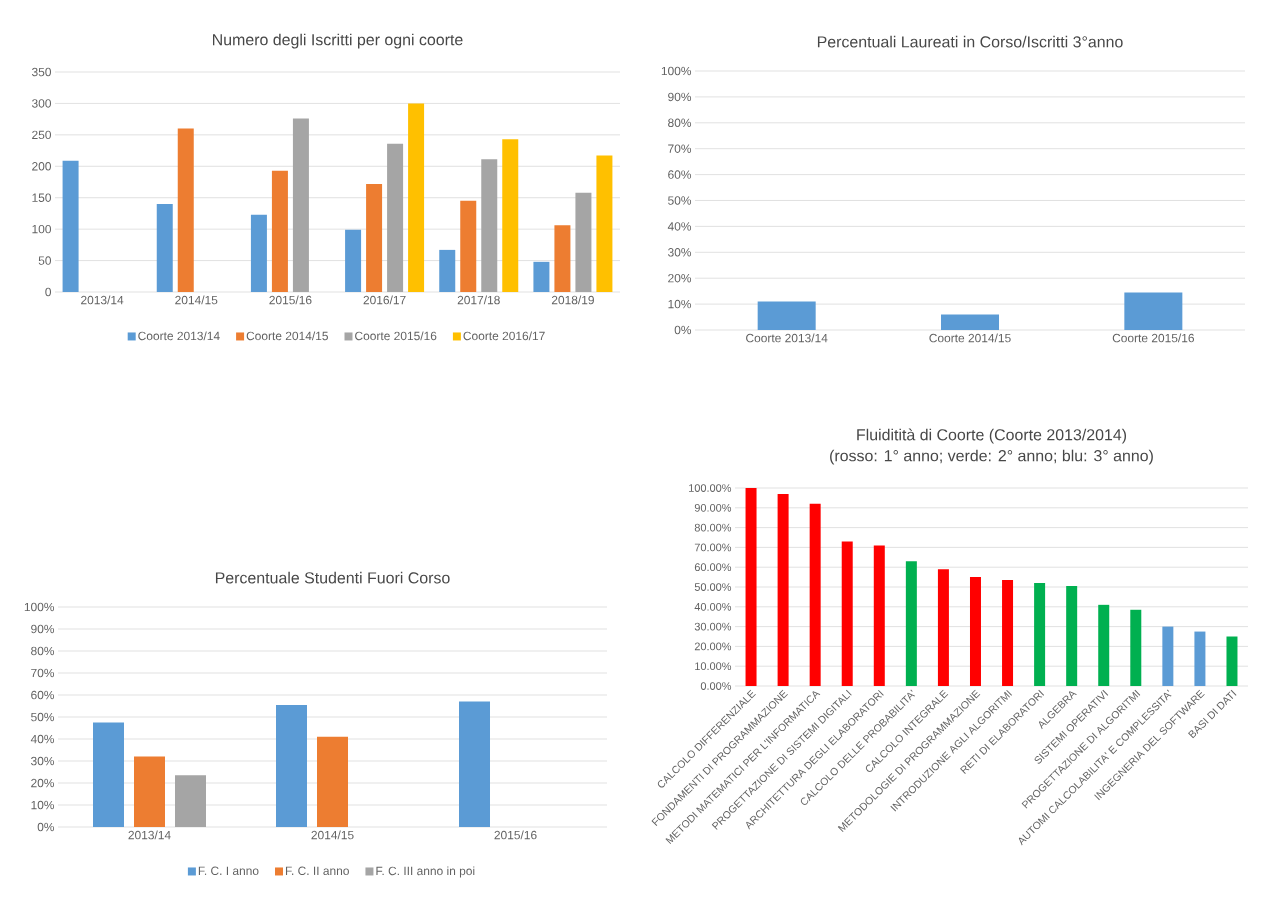 This screenshot has height=897, width=1261. Describe the element at coordinates (991, 457) in the screenshot. I see `chart-subtitle: (rosso: 1° anno; verde: 2° anno; blu: 3° anno)` at that location.